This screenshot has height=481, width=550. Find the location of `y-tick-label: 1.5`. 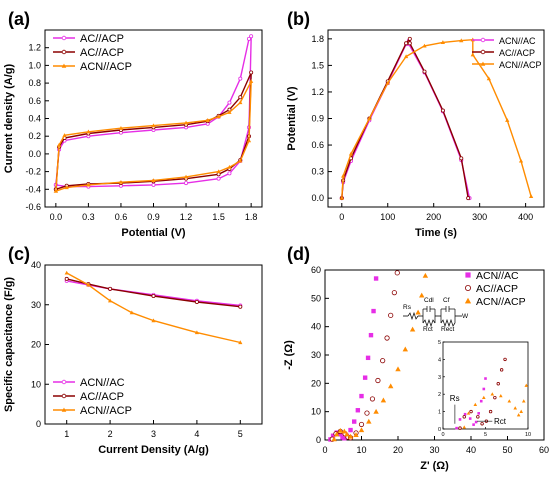

y-tick-label: 1.5 is located at coordinates (317, 65).